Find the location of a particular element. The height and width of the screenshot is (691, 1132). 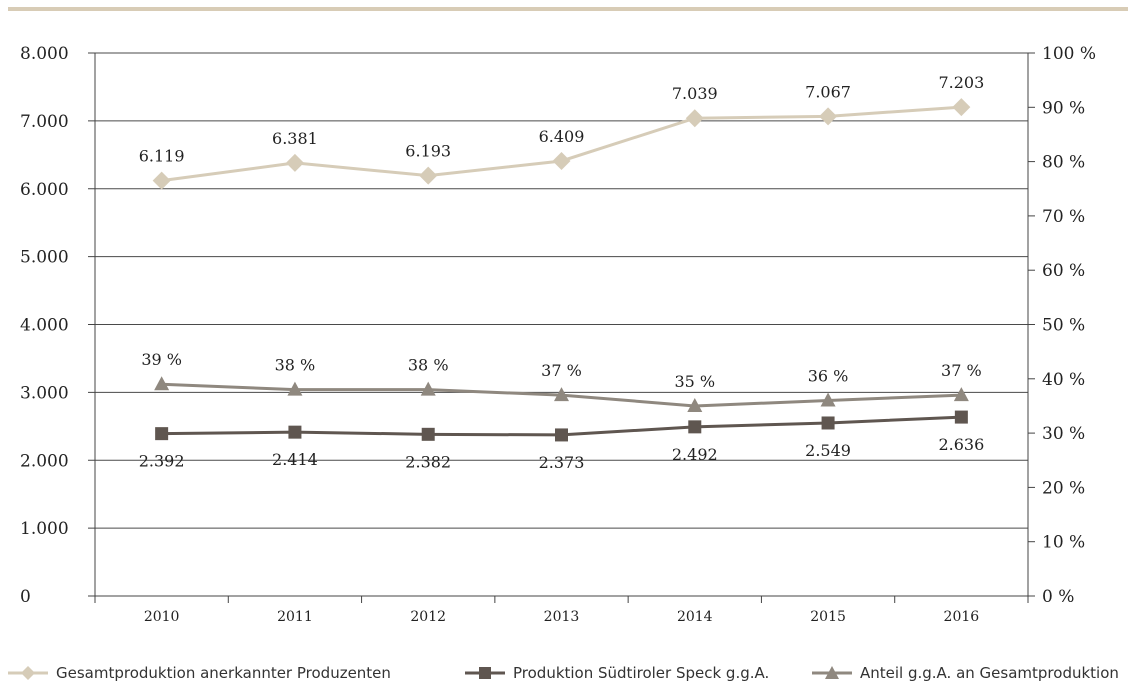

x-tick-label: 2013 is located at coordinates (562, 617).